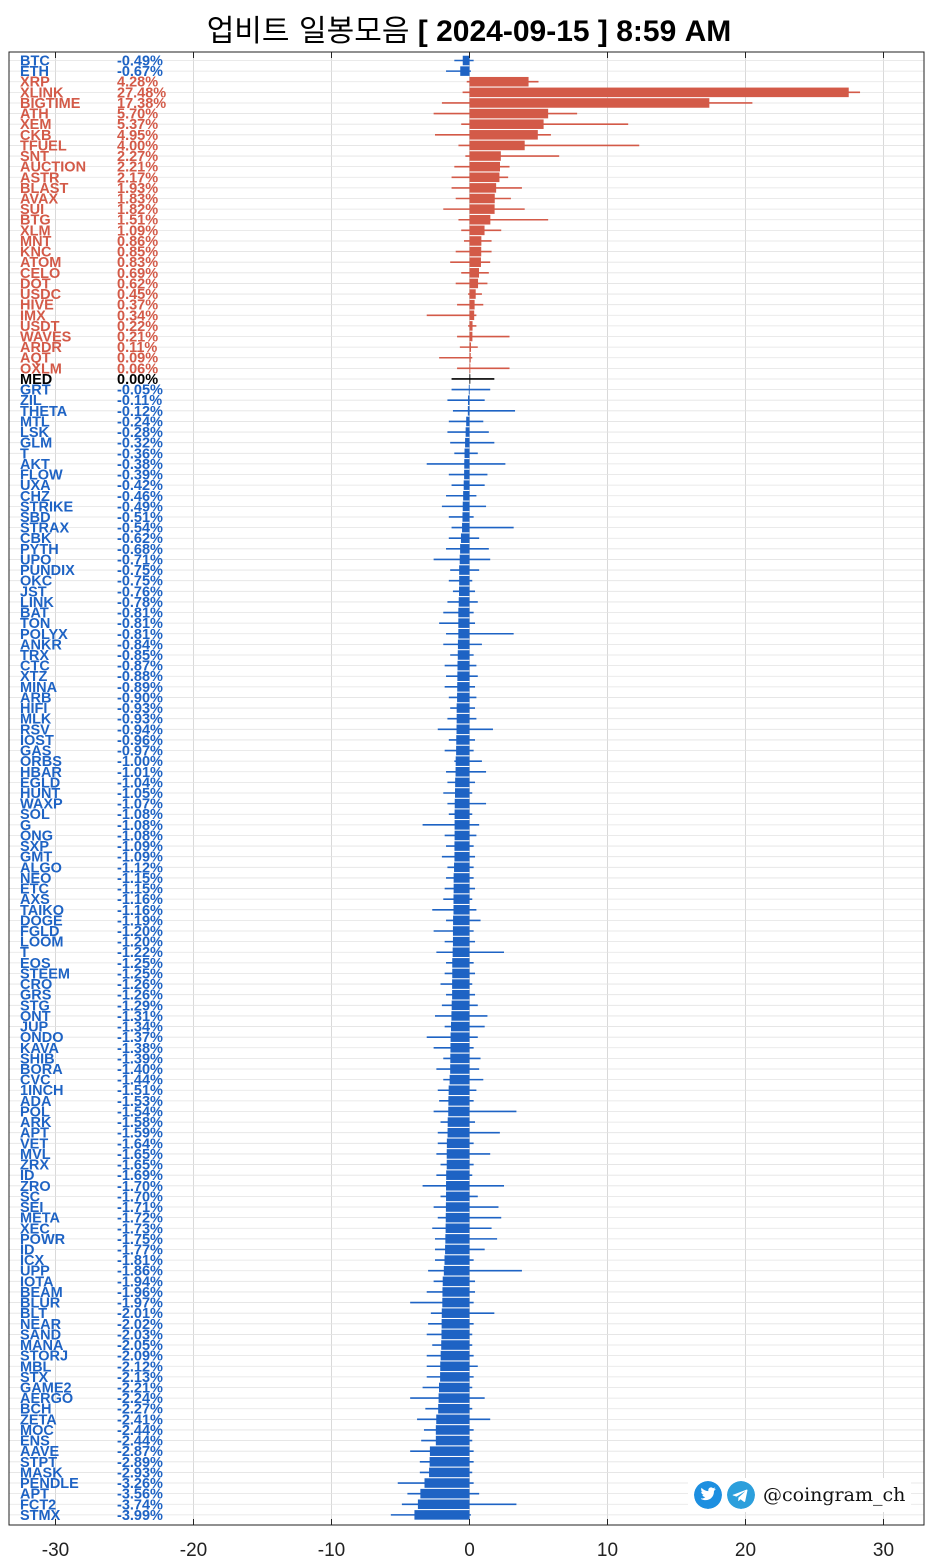  What do you see at coordinates (35, 136) in the screenshot?
I see `coin-label: CKB` at bounding box center [35, 136].